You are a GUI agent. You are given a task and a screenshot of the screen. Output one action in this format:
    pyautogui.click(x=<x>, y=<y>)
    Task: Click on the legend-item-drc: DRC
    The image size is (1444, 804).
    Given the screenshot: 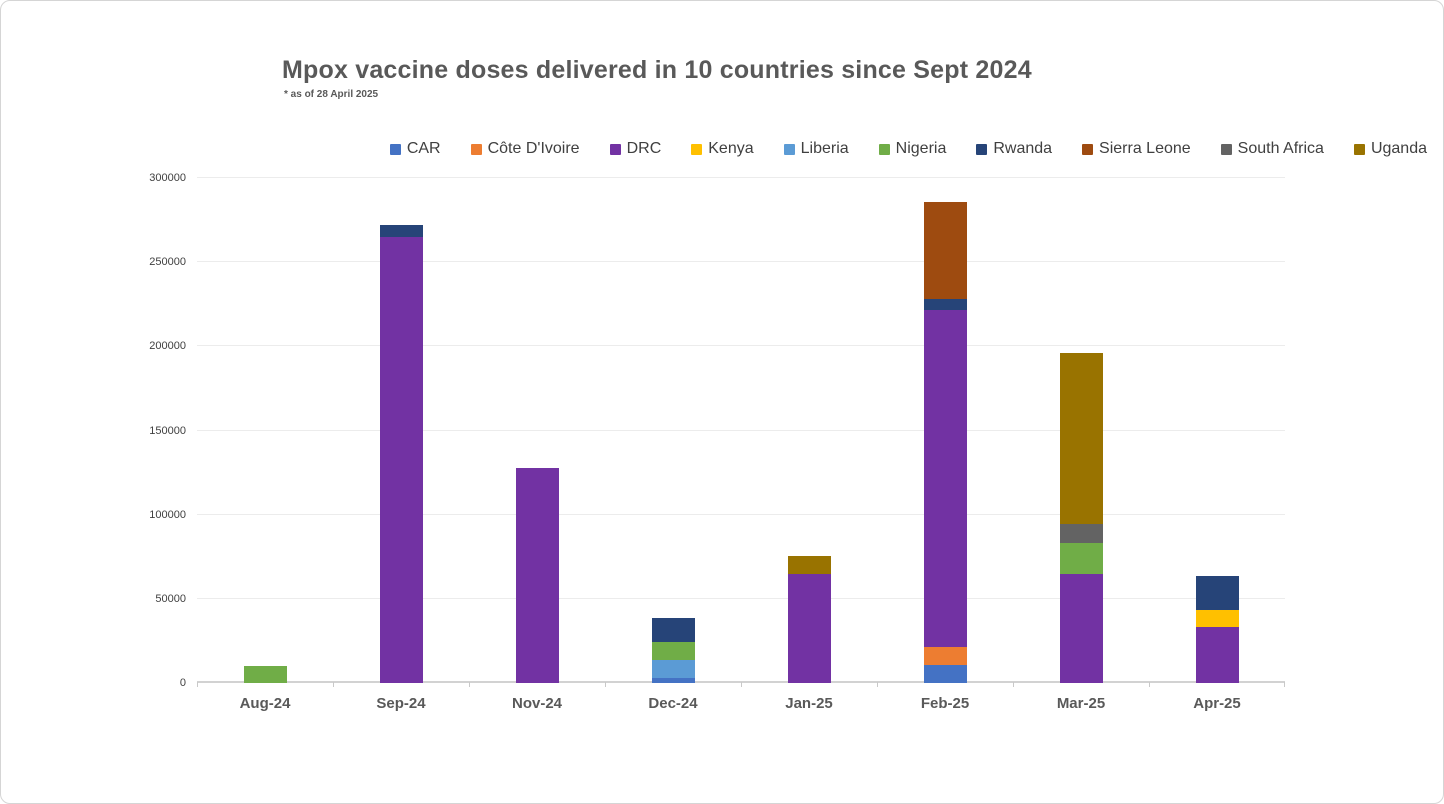 What is the action you would take?
    pyautogui.click(x=635, y=149)
    